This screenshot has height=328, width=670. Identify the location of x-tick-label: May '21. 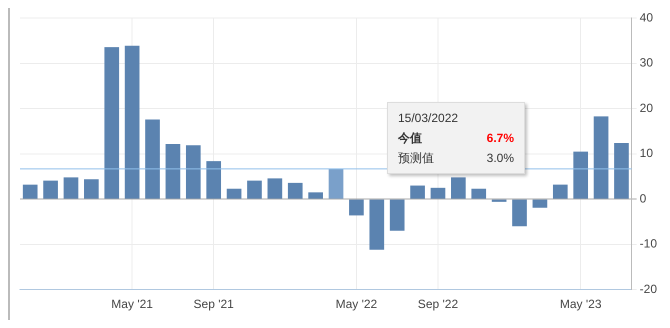
(132, 304).